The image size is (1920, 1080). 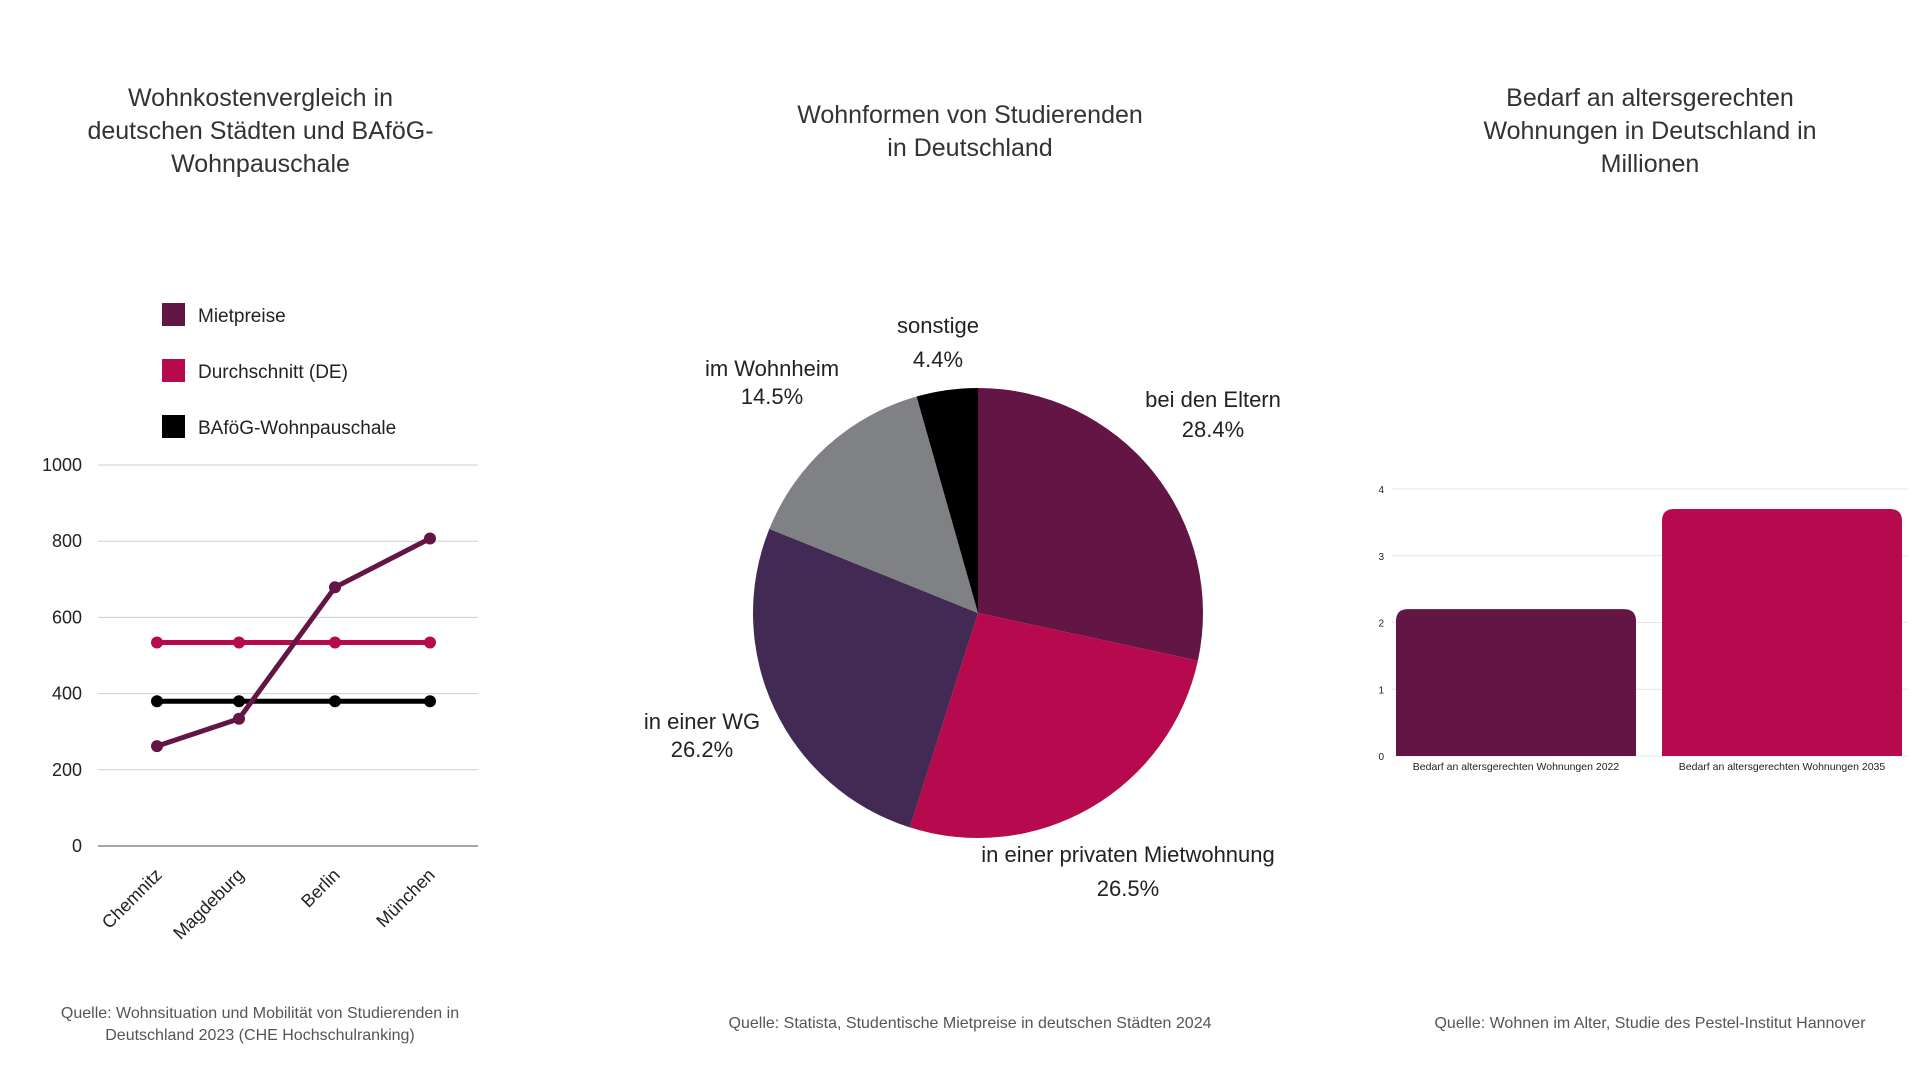 I want to click on legend-label: BAföG-Wohnpauschale, so click(x=297, y=428).